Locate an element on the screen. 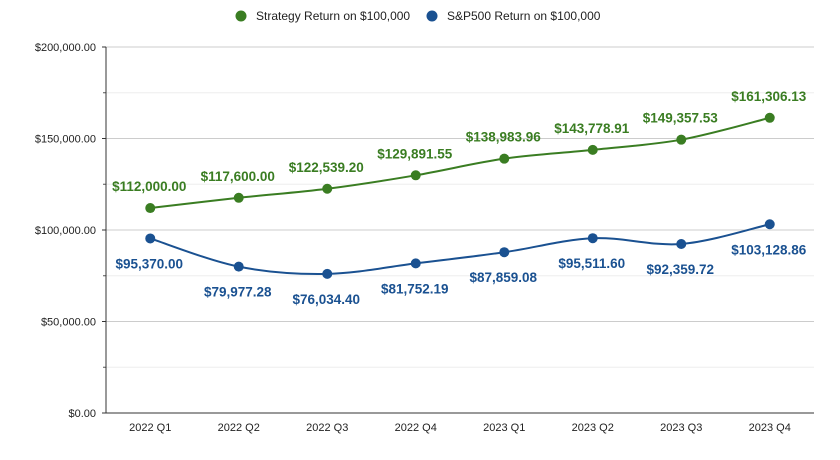  x-tick-label: 2023 Q3 is located at coordinates (681, 428).